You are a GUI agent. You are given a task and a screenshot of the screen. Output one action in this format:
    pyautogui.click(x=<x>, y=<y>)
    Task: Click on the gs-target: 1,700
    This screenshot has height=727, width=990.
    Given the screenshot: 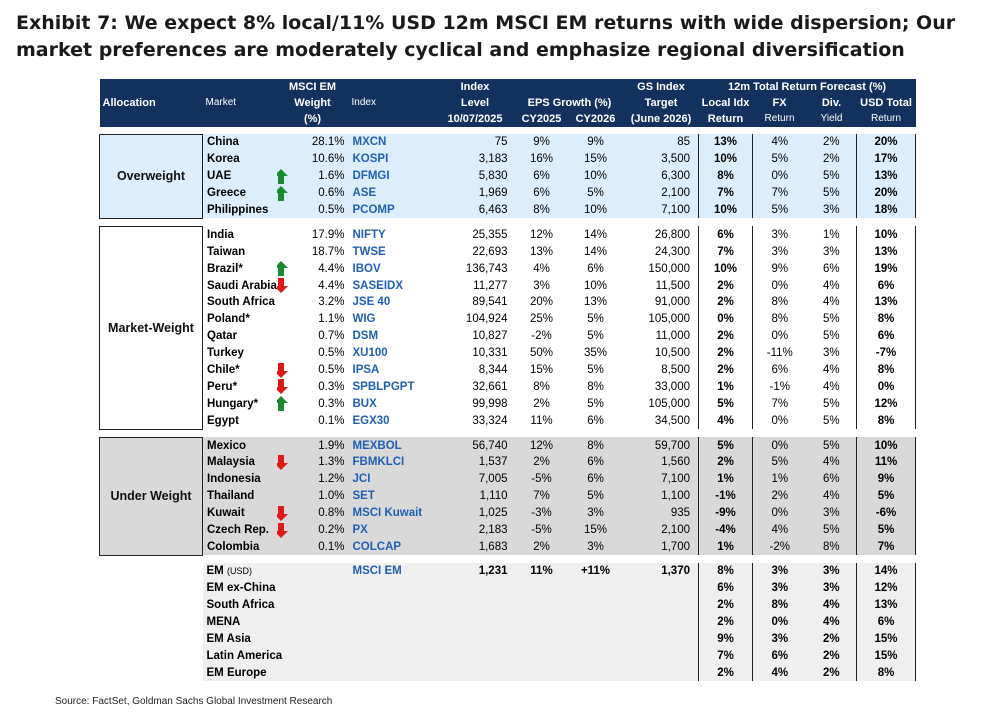 What is the action you would take?
    pyautogui.click(x=661, y=547)
    